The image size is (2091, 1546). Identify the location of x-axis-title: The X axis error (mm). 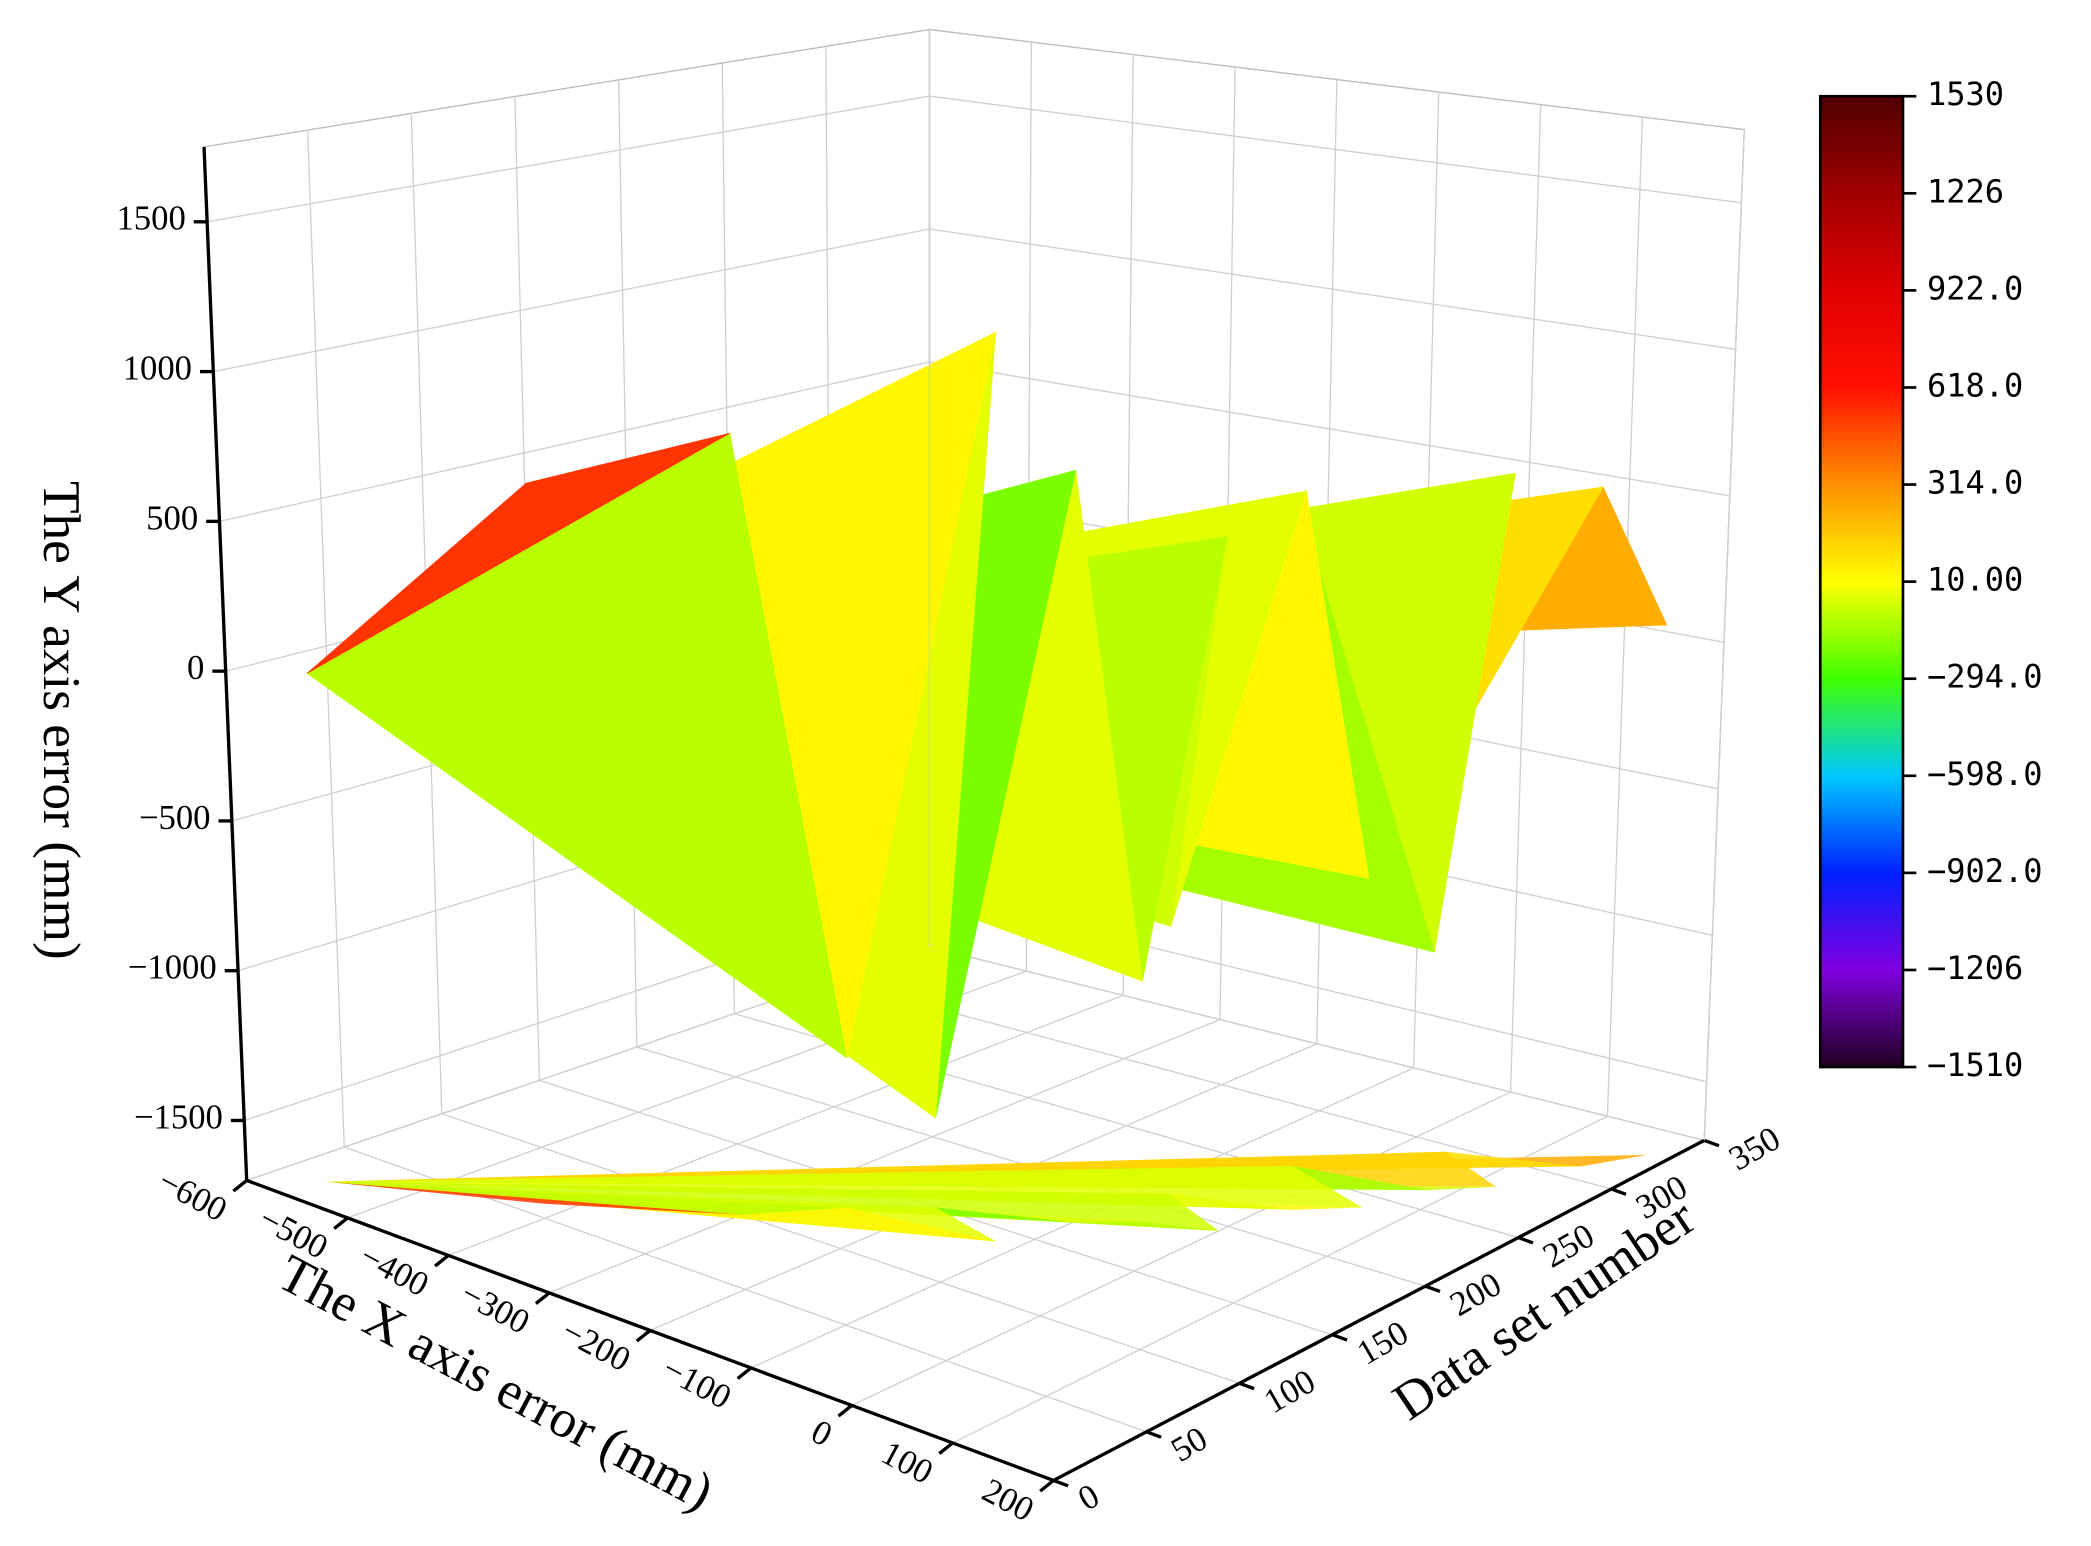
(496, 1382).